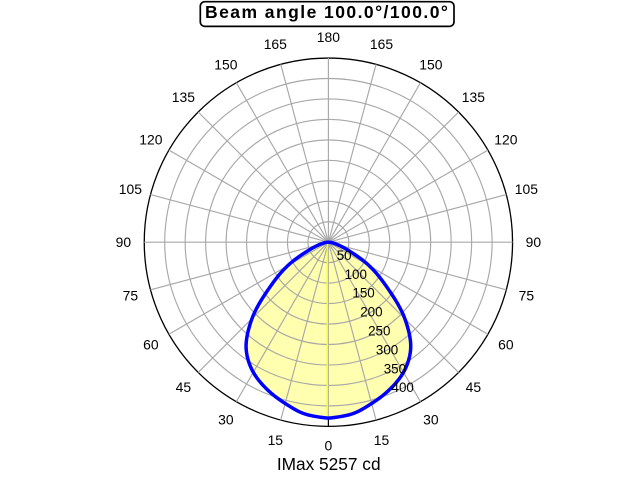 The image size is (640, 480). Describe the element at coordinates (329, 464) in the screenshot. I see `svg-text: IMax 5257 cd` at that location.